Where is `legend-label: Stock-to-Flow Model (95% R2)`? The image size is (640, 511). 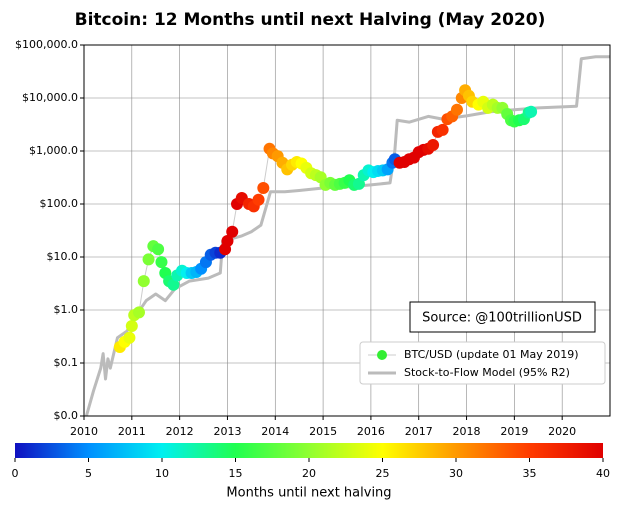
legend-label: Stock-to-Flow Model (95% R2) is located at coordinates (487, 372).